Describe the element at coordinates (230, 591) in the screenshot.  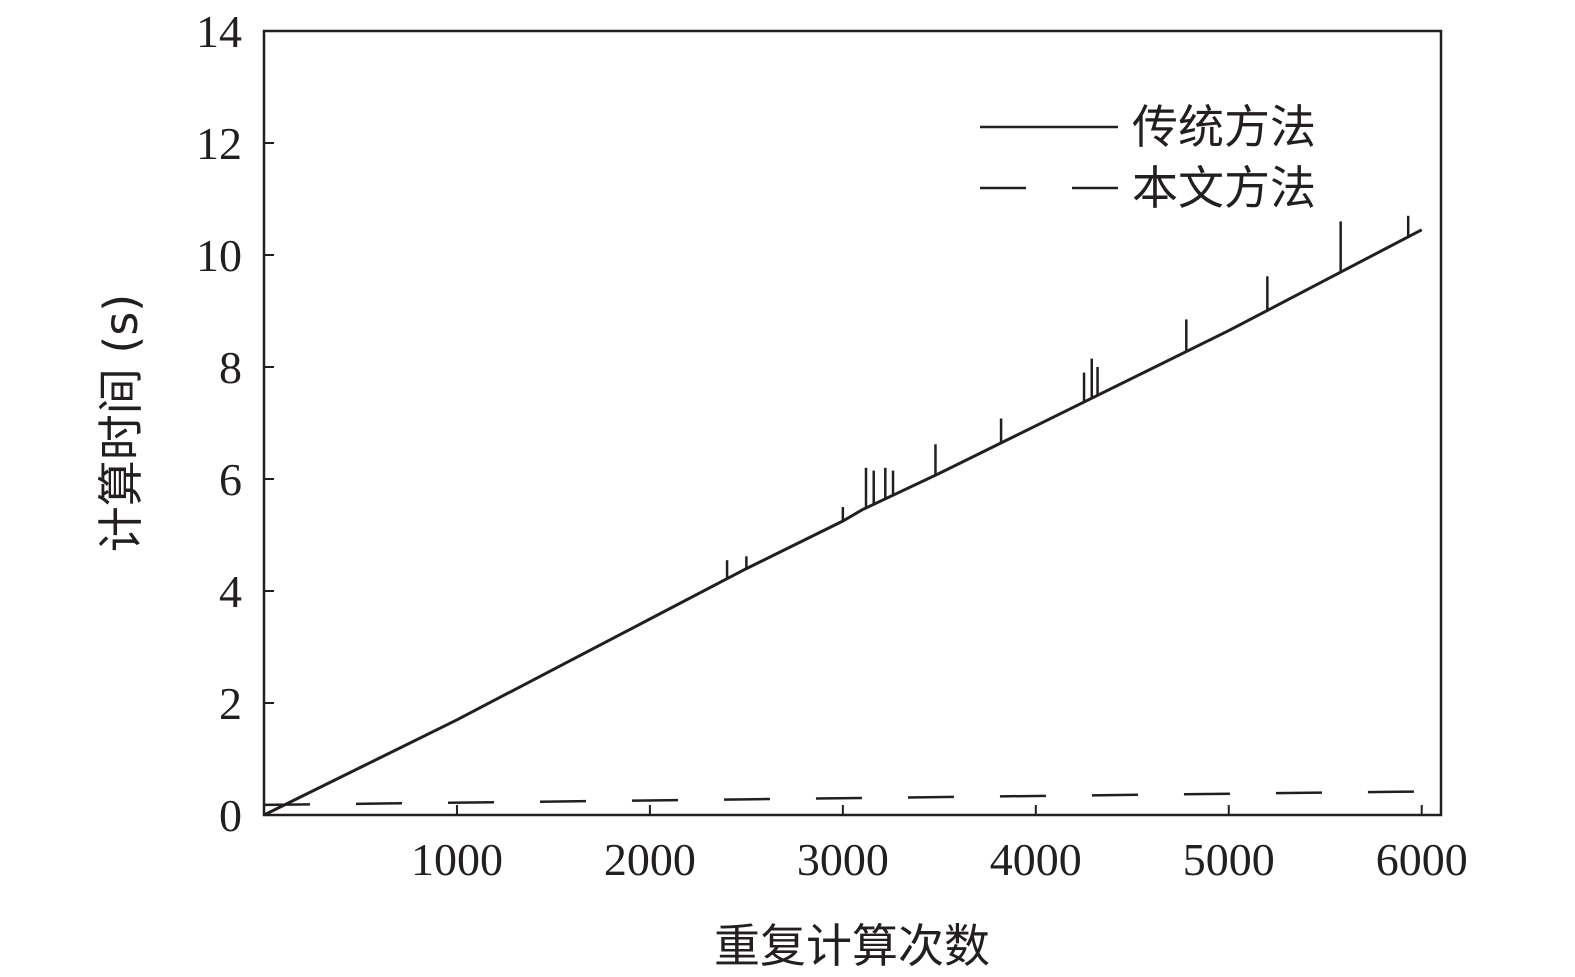
I see `y-tick-label: 4` at that location.